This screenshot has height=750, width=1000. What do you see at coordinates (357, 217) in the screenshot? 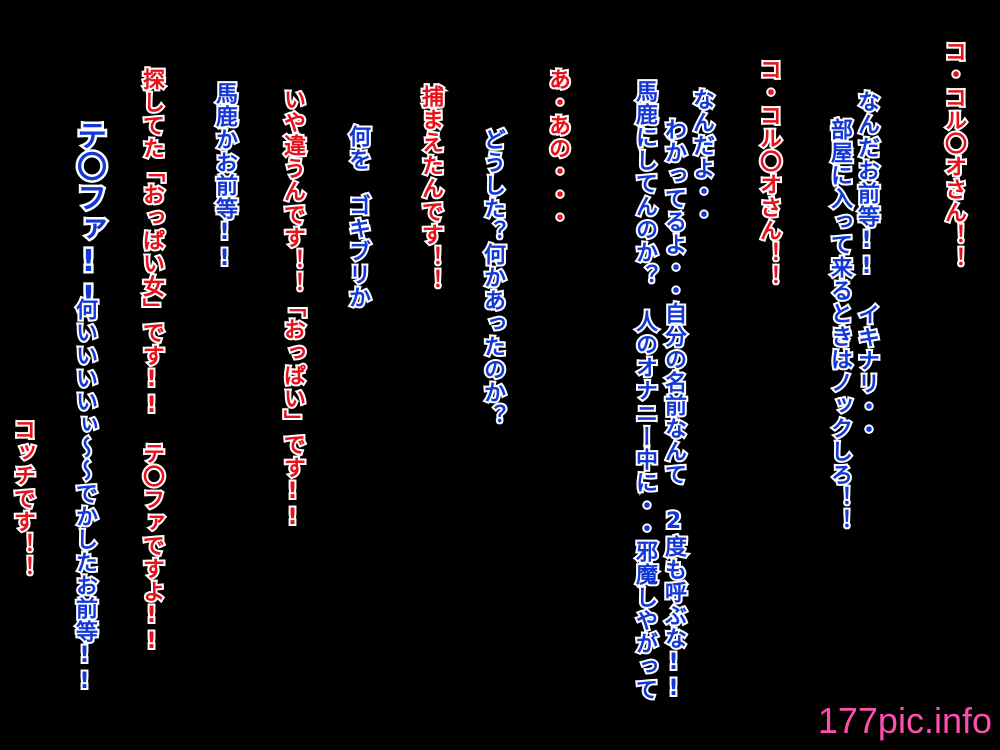
I see `dialogue-line-11: 何を ゴキブリか` at bounding box center [357, 217].